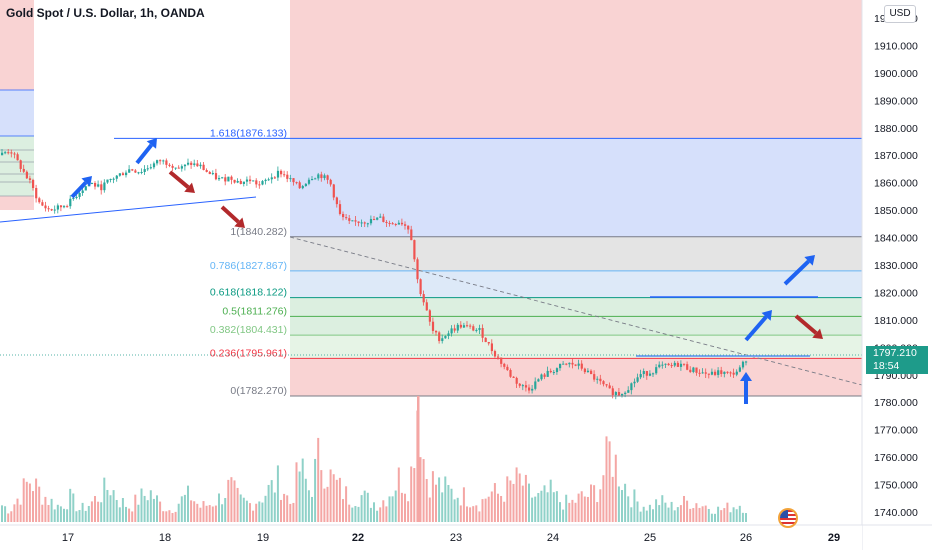 Image resolution: width=932 pixels, height=550 pixels. What do you see at coordinates (81, 187) in the screenshot?
I see `blue-arrow-icon` at bounding box center [81, 187].